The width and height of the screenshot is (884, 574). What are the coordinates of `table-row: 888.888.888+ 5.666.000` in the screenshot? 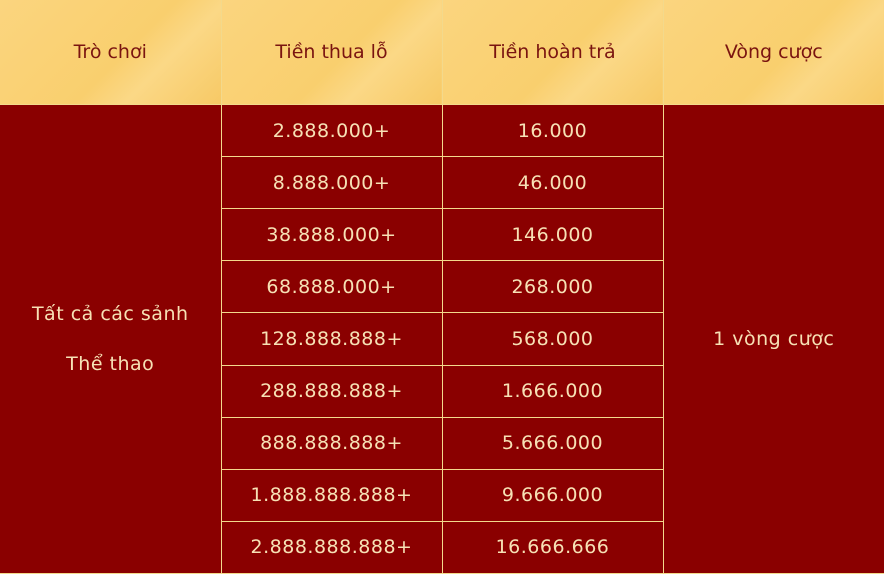 It's located at (442, 443).